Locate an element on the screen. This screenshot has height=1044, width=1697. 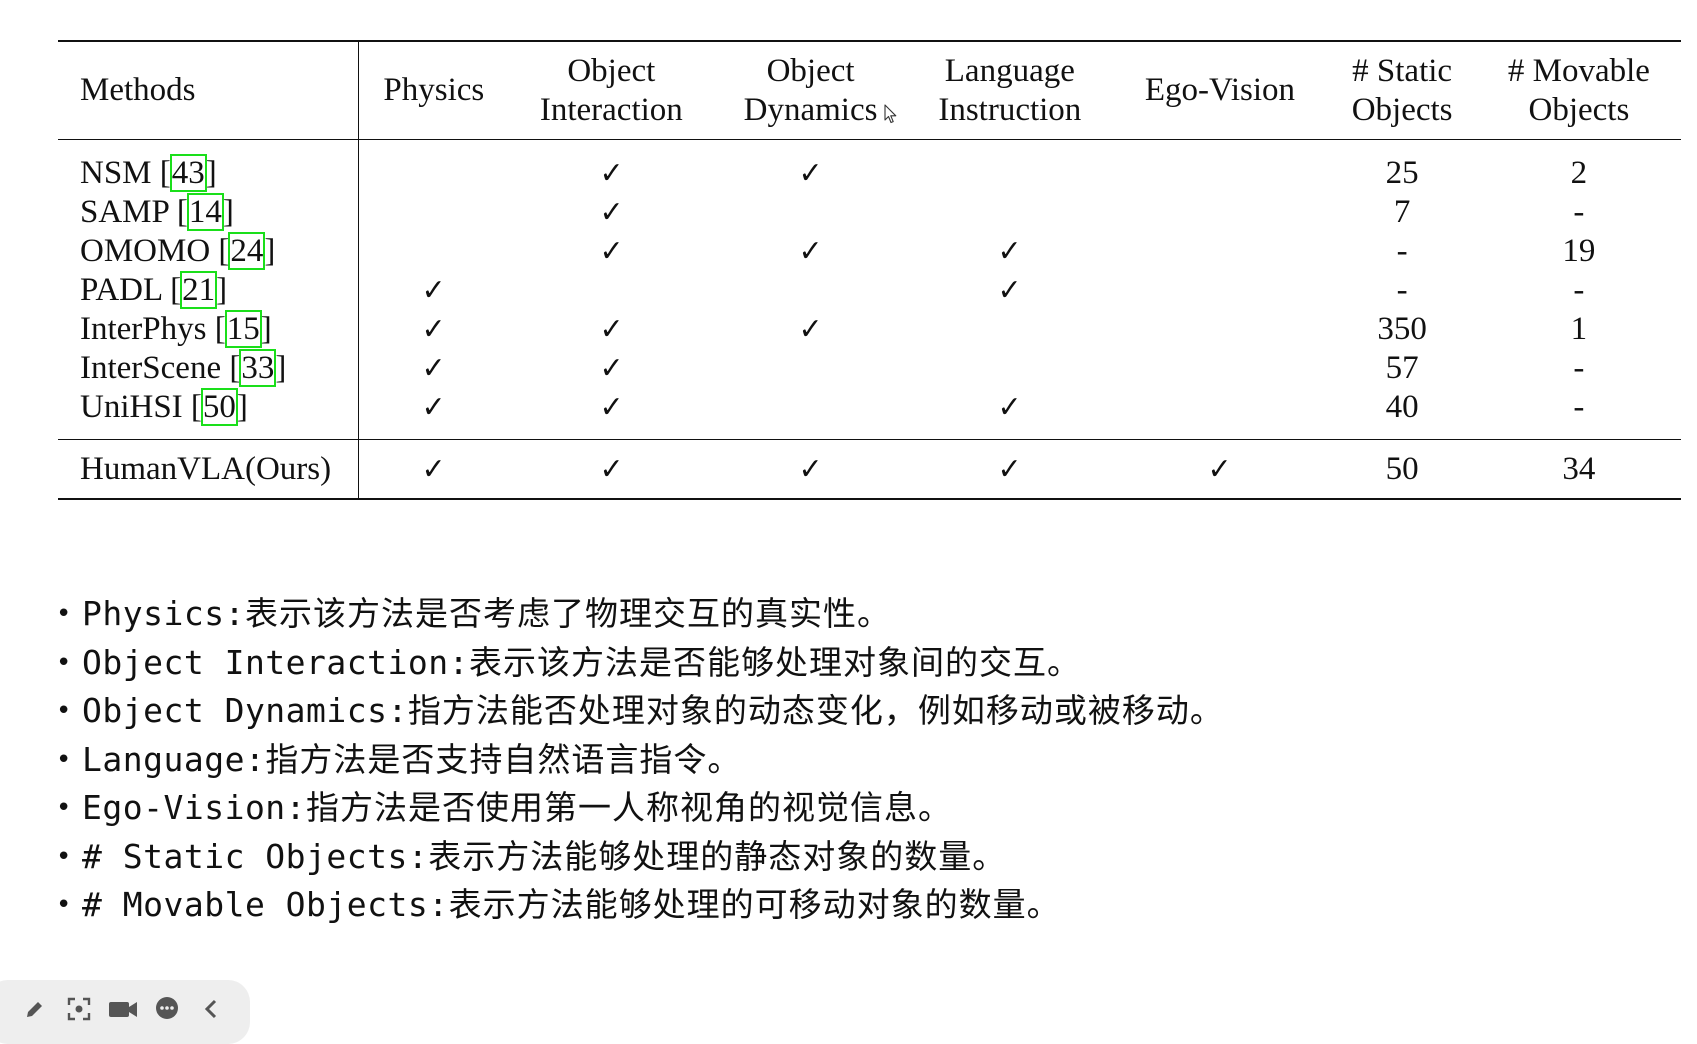
citation-link: 21 is located at coordinates (199, 289).